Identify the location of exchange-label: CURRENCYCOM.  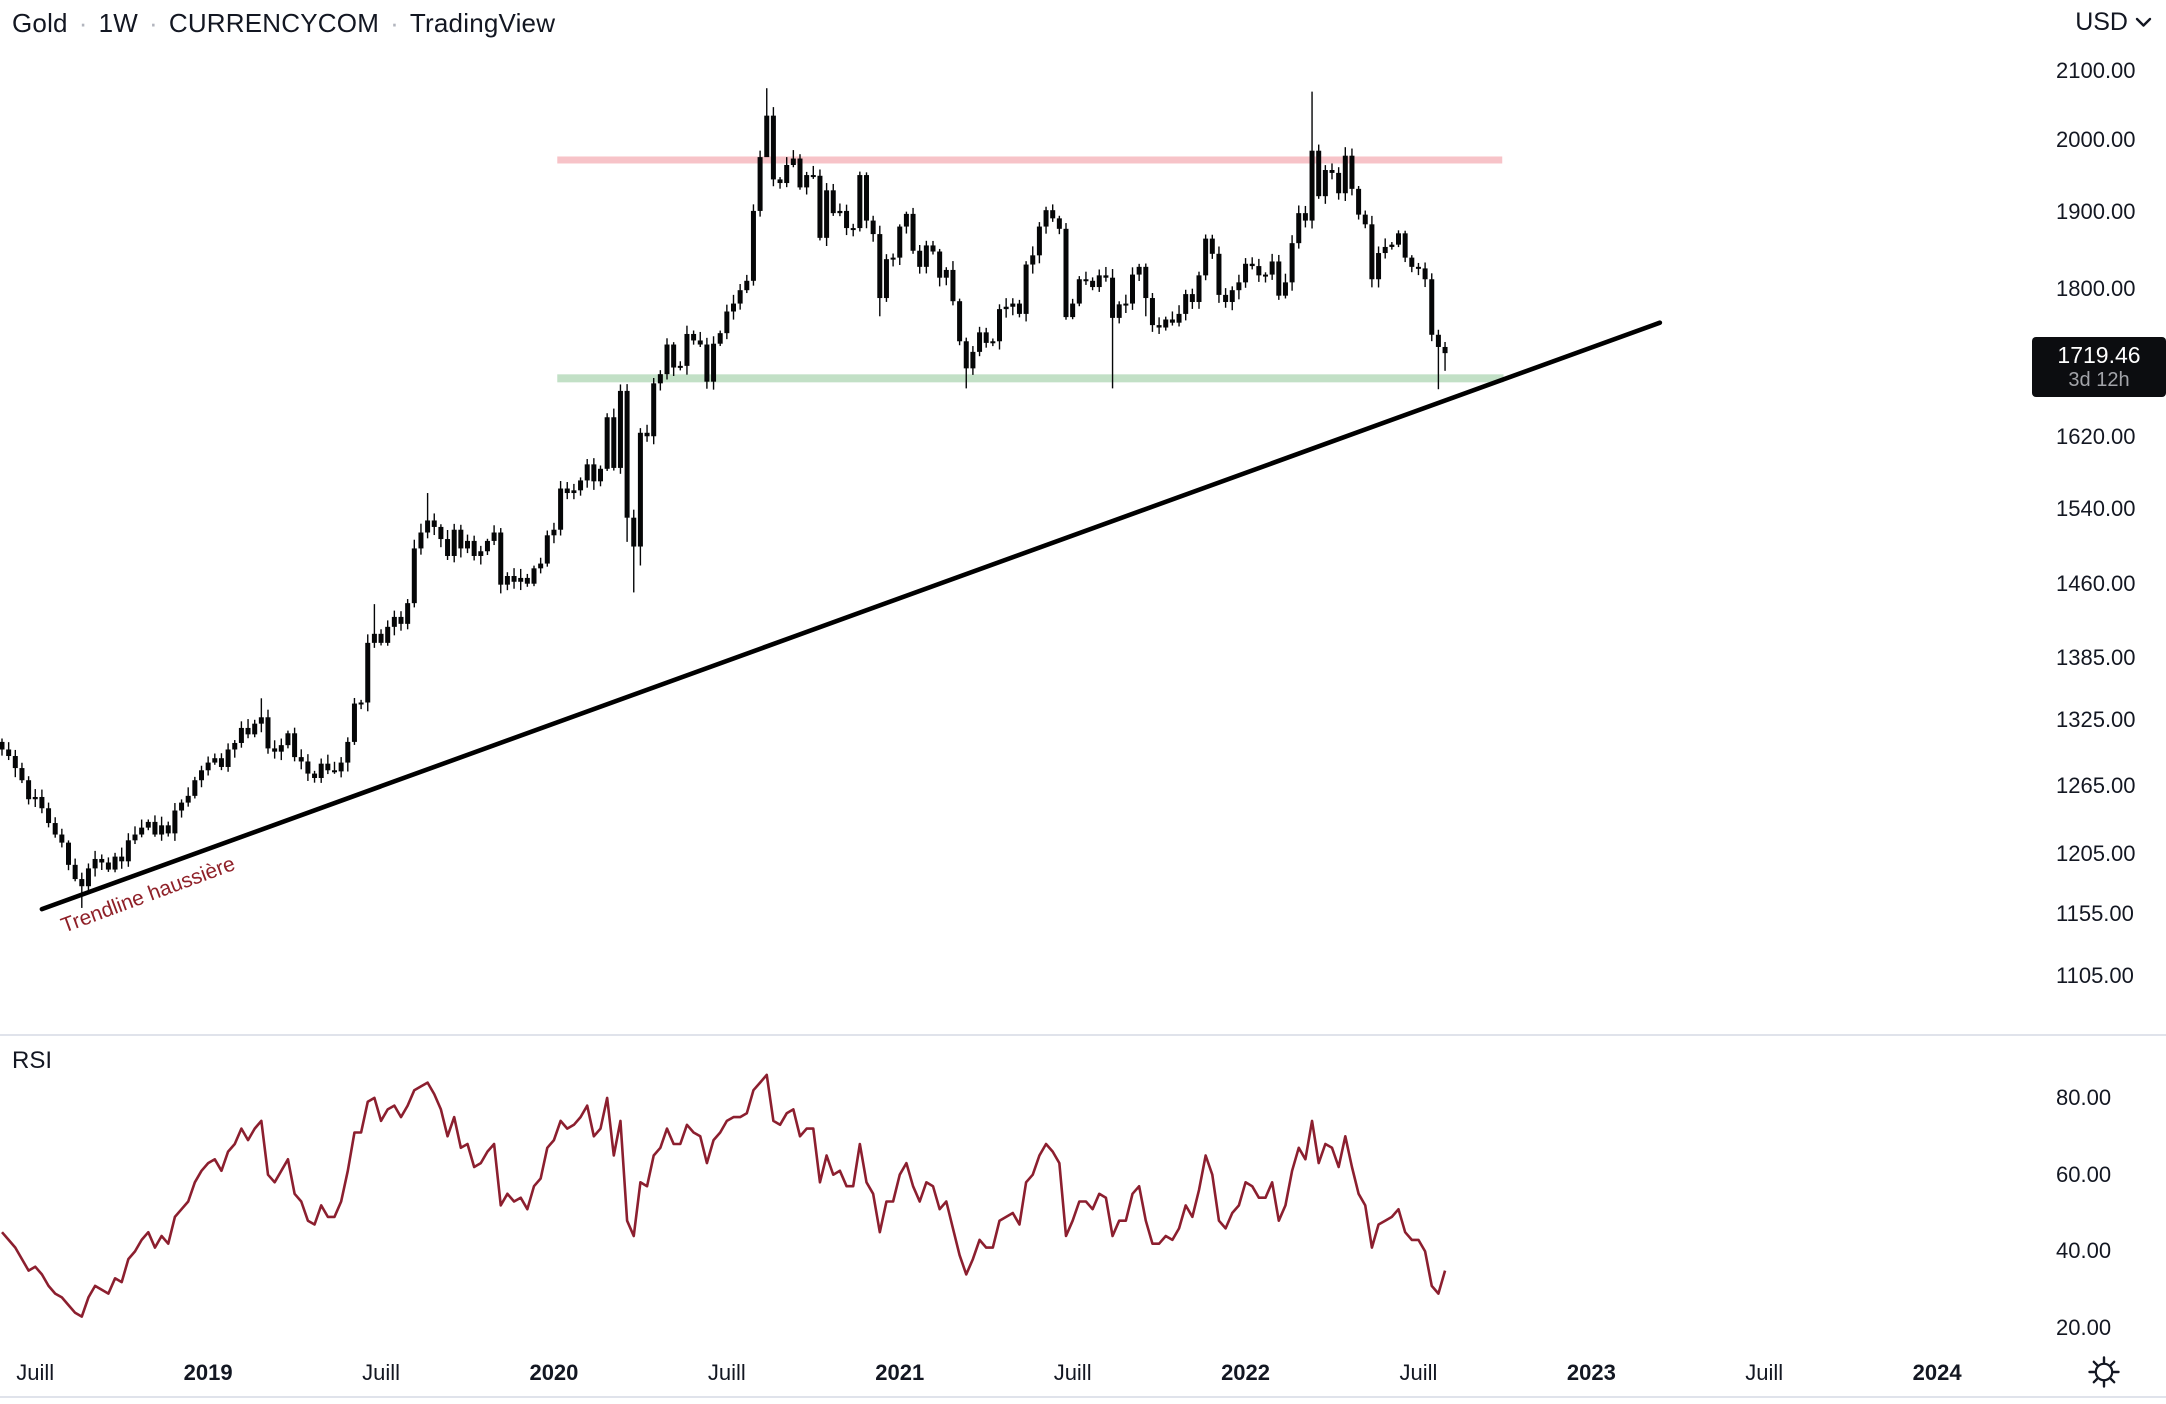
(274, 23).